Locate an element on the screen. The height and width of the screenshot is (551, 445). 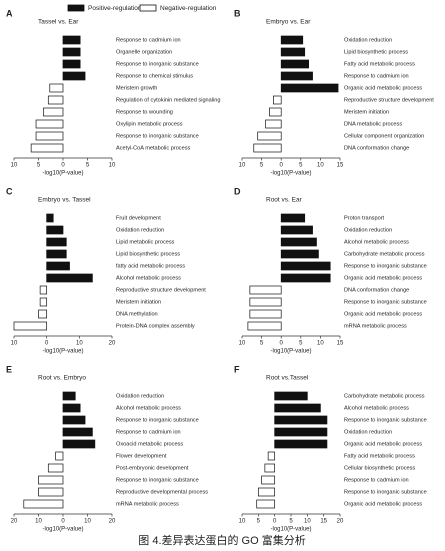
x-axis-label: -log10(P-value) is located at coordinates (290, 530).